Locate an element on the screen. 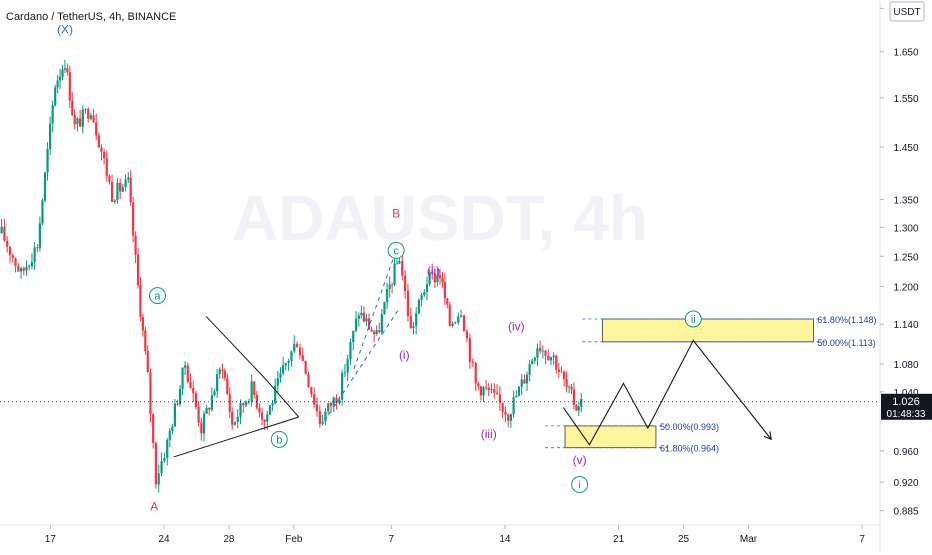  last-price-badge-bg is located at coordinates (906, 406).